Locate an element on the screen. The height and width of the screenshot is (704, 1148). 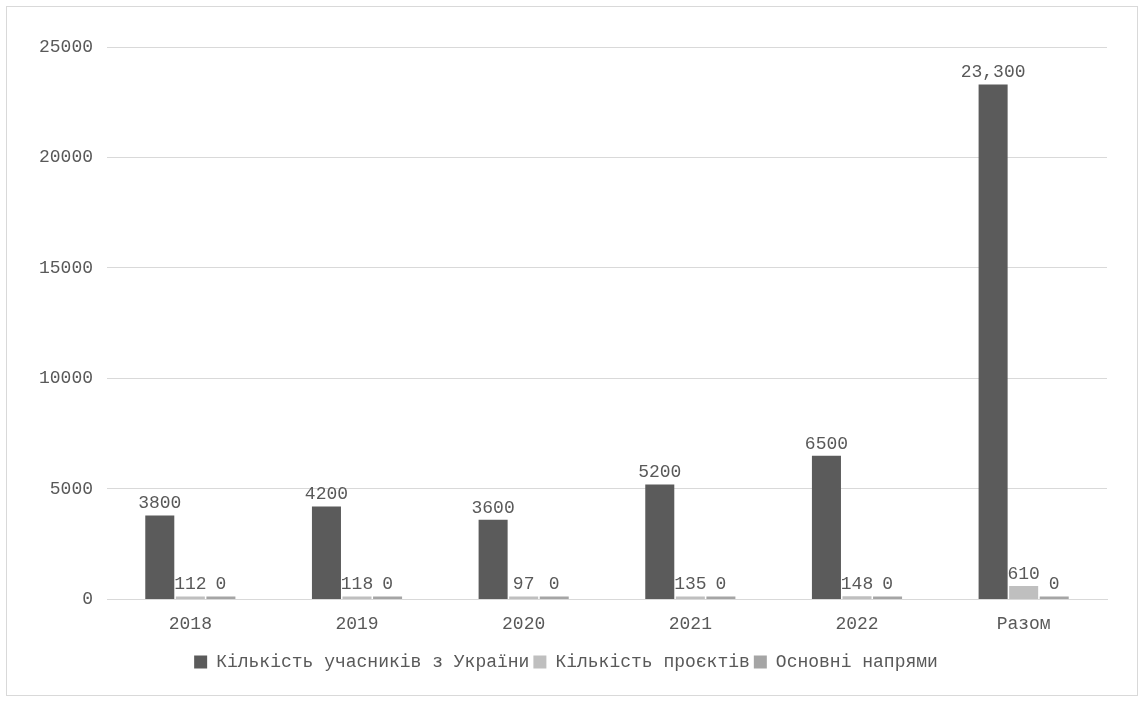
x-tick-label: 2019 is located at coordinates (357, 623).